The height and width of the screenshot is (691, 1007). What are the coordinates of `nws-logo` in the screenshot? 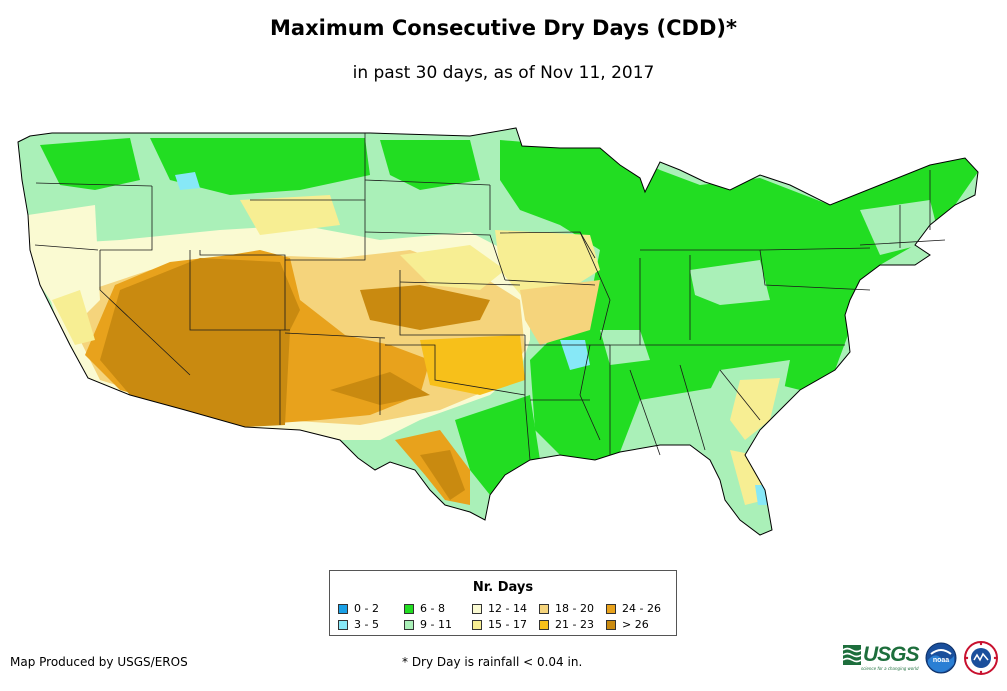 It's located at (981, 658).